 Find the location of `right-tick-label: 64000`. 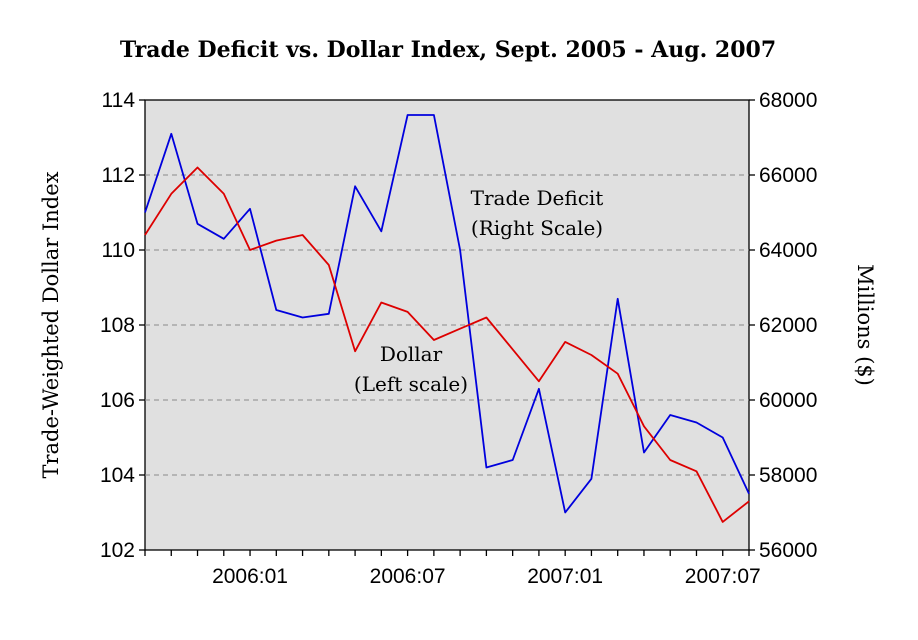

right-tick-label: 64000 is located at coordinates (788, 250).